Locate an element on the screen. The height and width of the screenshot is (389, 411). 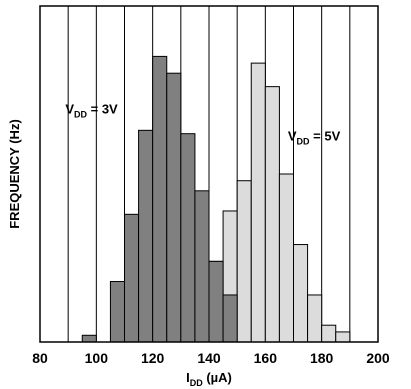
annotation-vdd-5v-rest: = 5V is located at coordinates (325, 135).